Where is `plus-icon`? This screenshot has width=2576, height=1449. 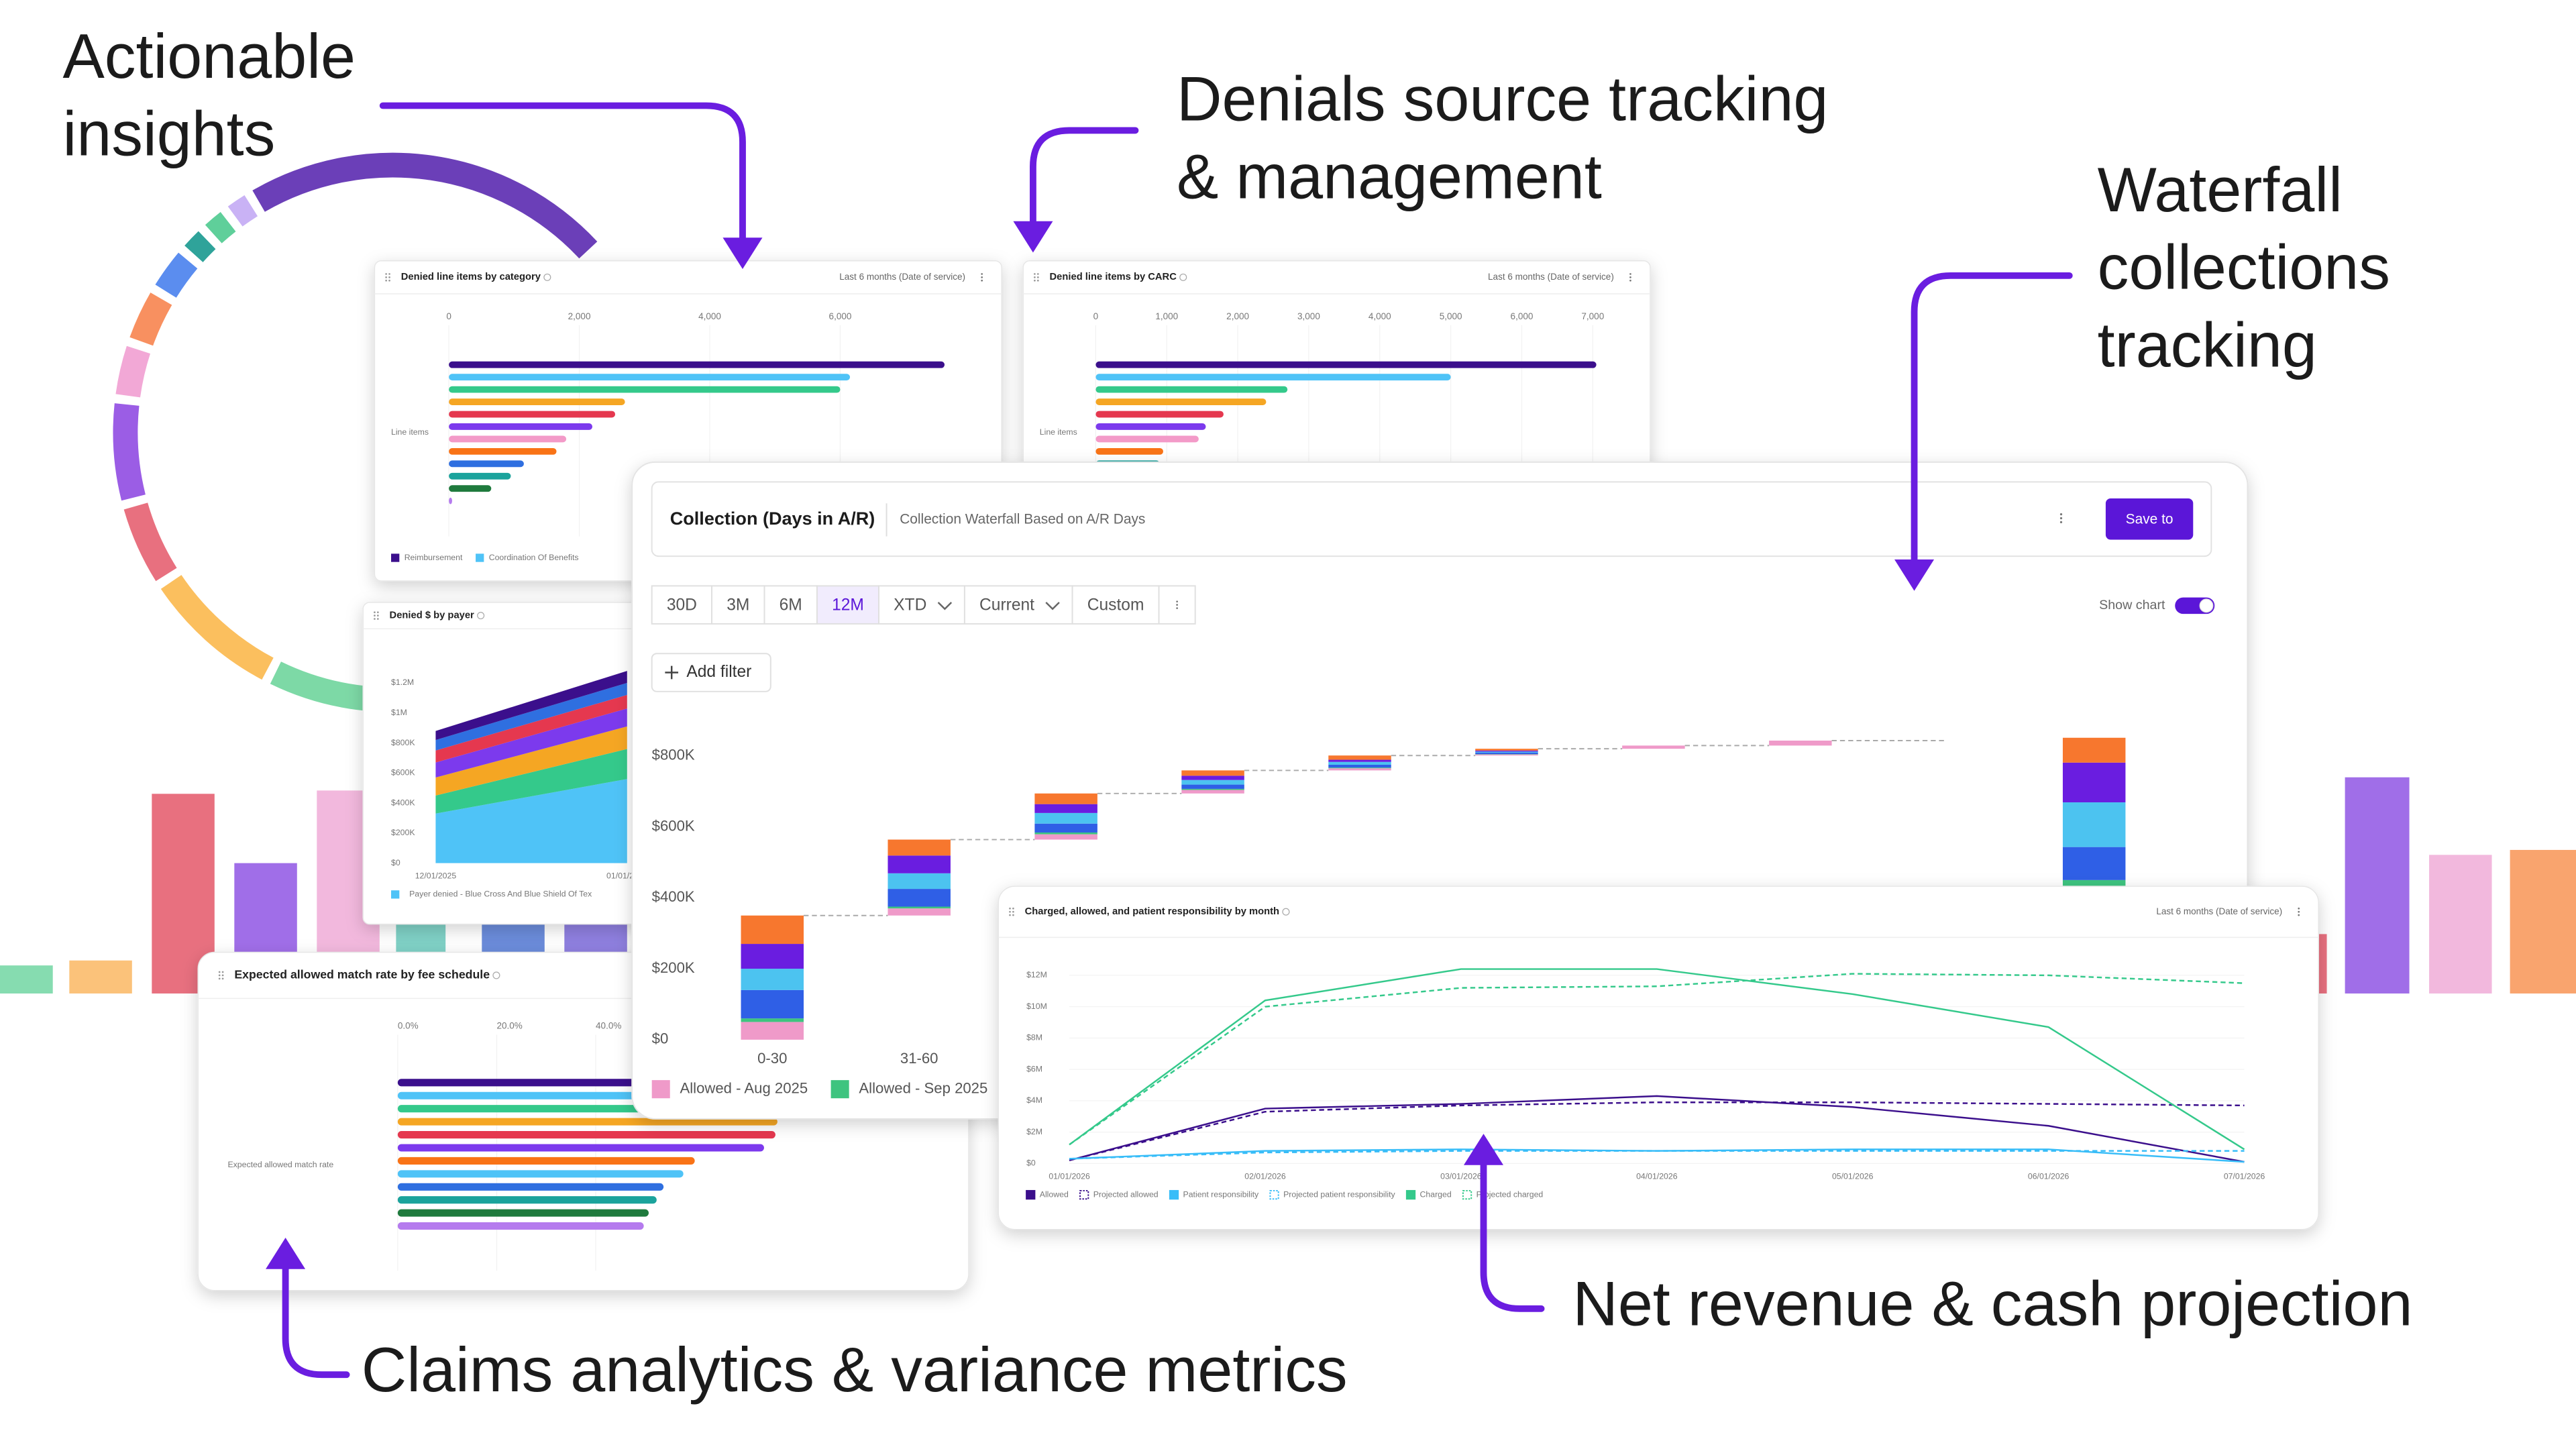
plus-icon is located at coordinates (672, 672).